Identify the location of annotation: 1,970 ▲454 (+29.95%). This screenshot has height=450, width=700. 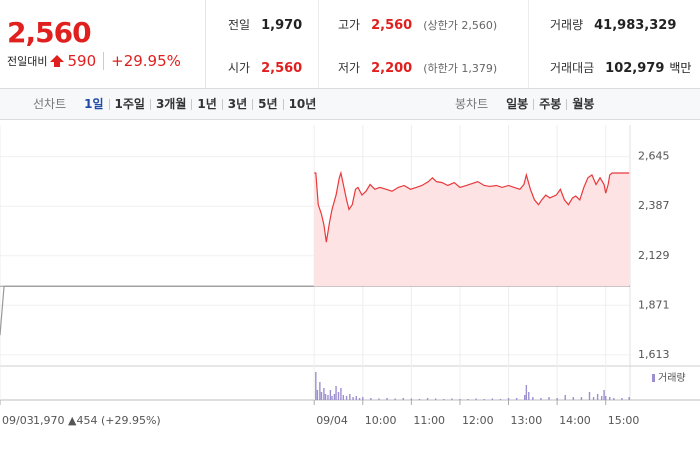
(97, 420).